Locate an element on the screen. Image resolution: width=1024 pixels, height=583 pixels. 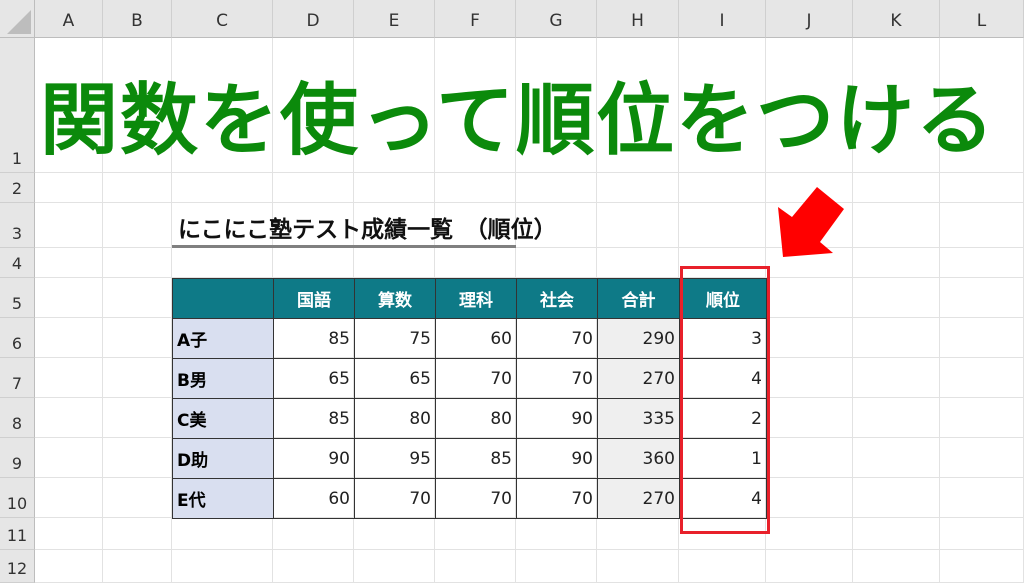
japanese-cell: 65 is located at coordinates (314, 378).